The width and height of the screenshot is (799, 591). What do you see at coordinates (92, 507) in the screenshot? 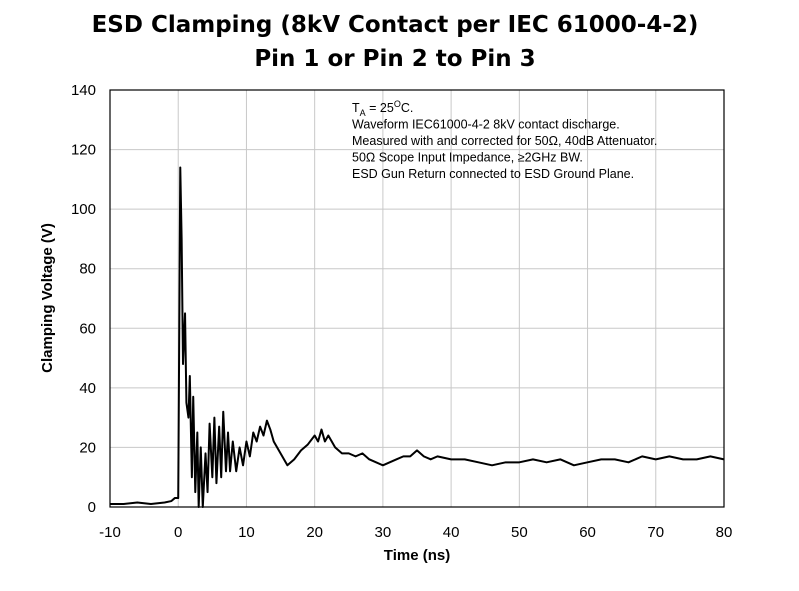
I see `y-tick-label: 0` at bounding box center [92, 507].